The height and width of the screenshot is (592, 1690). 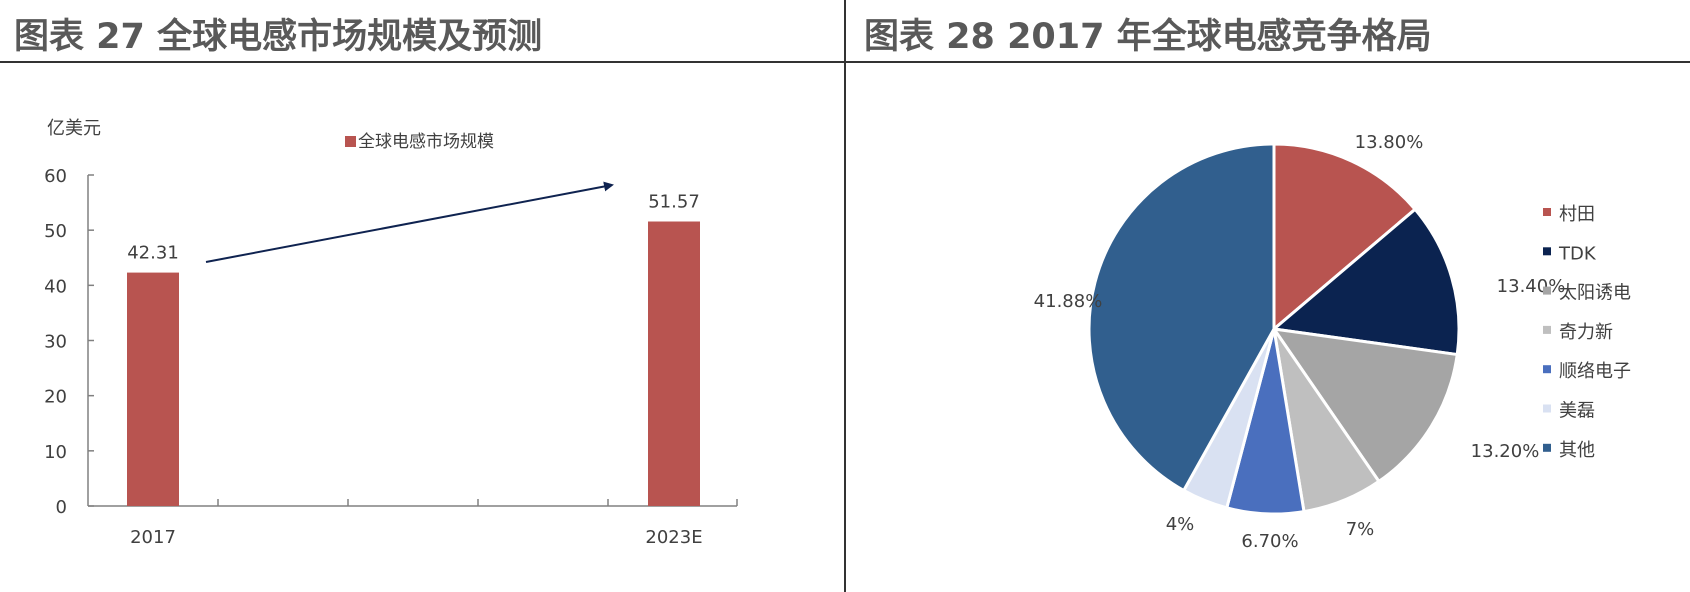 I want to click on chart-title: 图表 27 全球电感市场规模及预测, so click(x=278, y=37).